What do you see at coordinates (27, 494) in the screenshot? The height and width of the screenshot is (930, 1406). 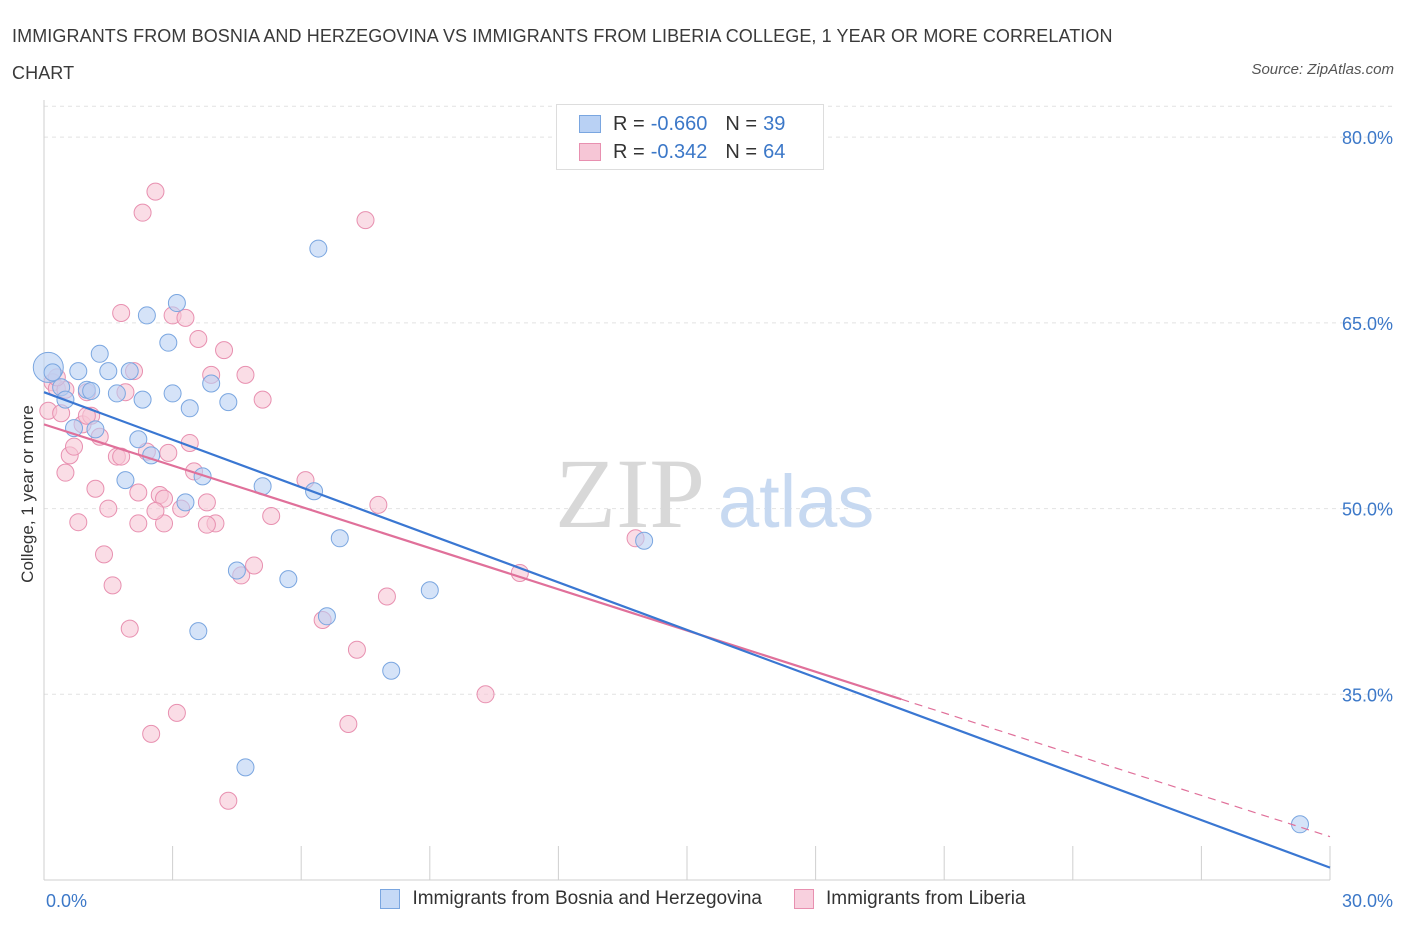 I see `y-axis-label: College, 1 year or more` at bounding box center [27, 494].